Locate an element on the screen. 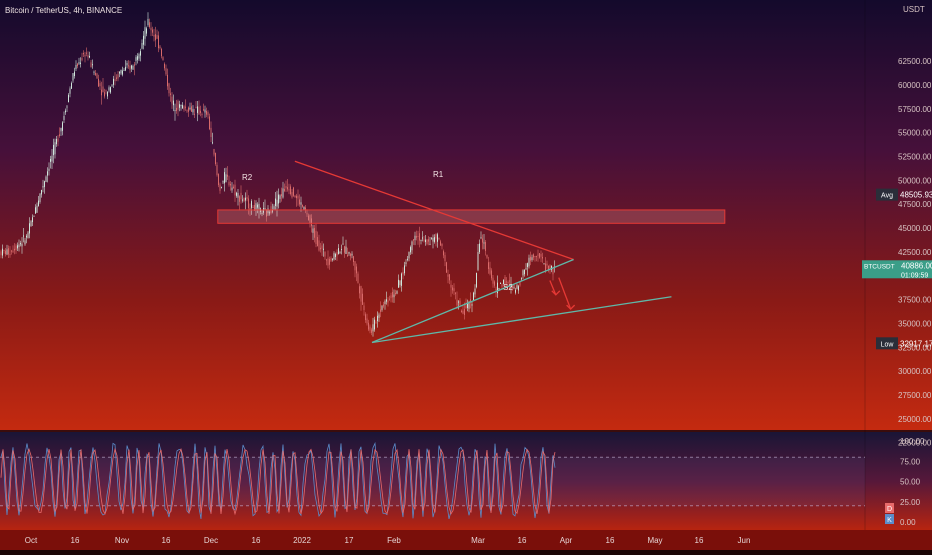 The image size is (932, 555). time-tick-label: 2022 is located at coordinates (302, 540).